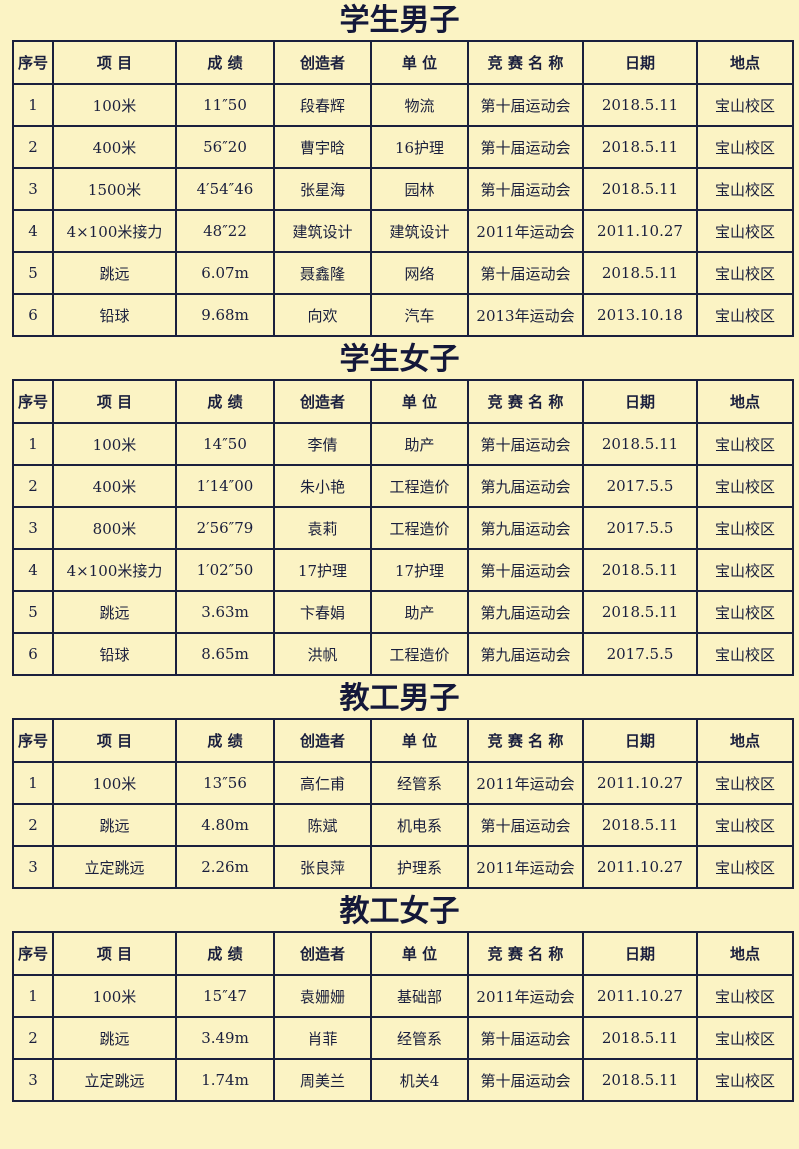  What do you see at coordinates (322, 654) in the screenshot?
I see `cell: 洪帆` at bounding box center [322, 654].